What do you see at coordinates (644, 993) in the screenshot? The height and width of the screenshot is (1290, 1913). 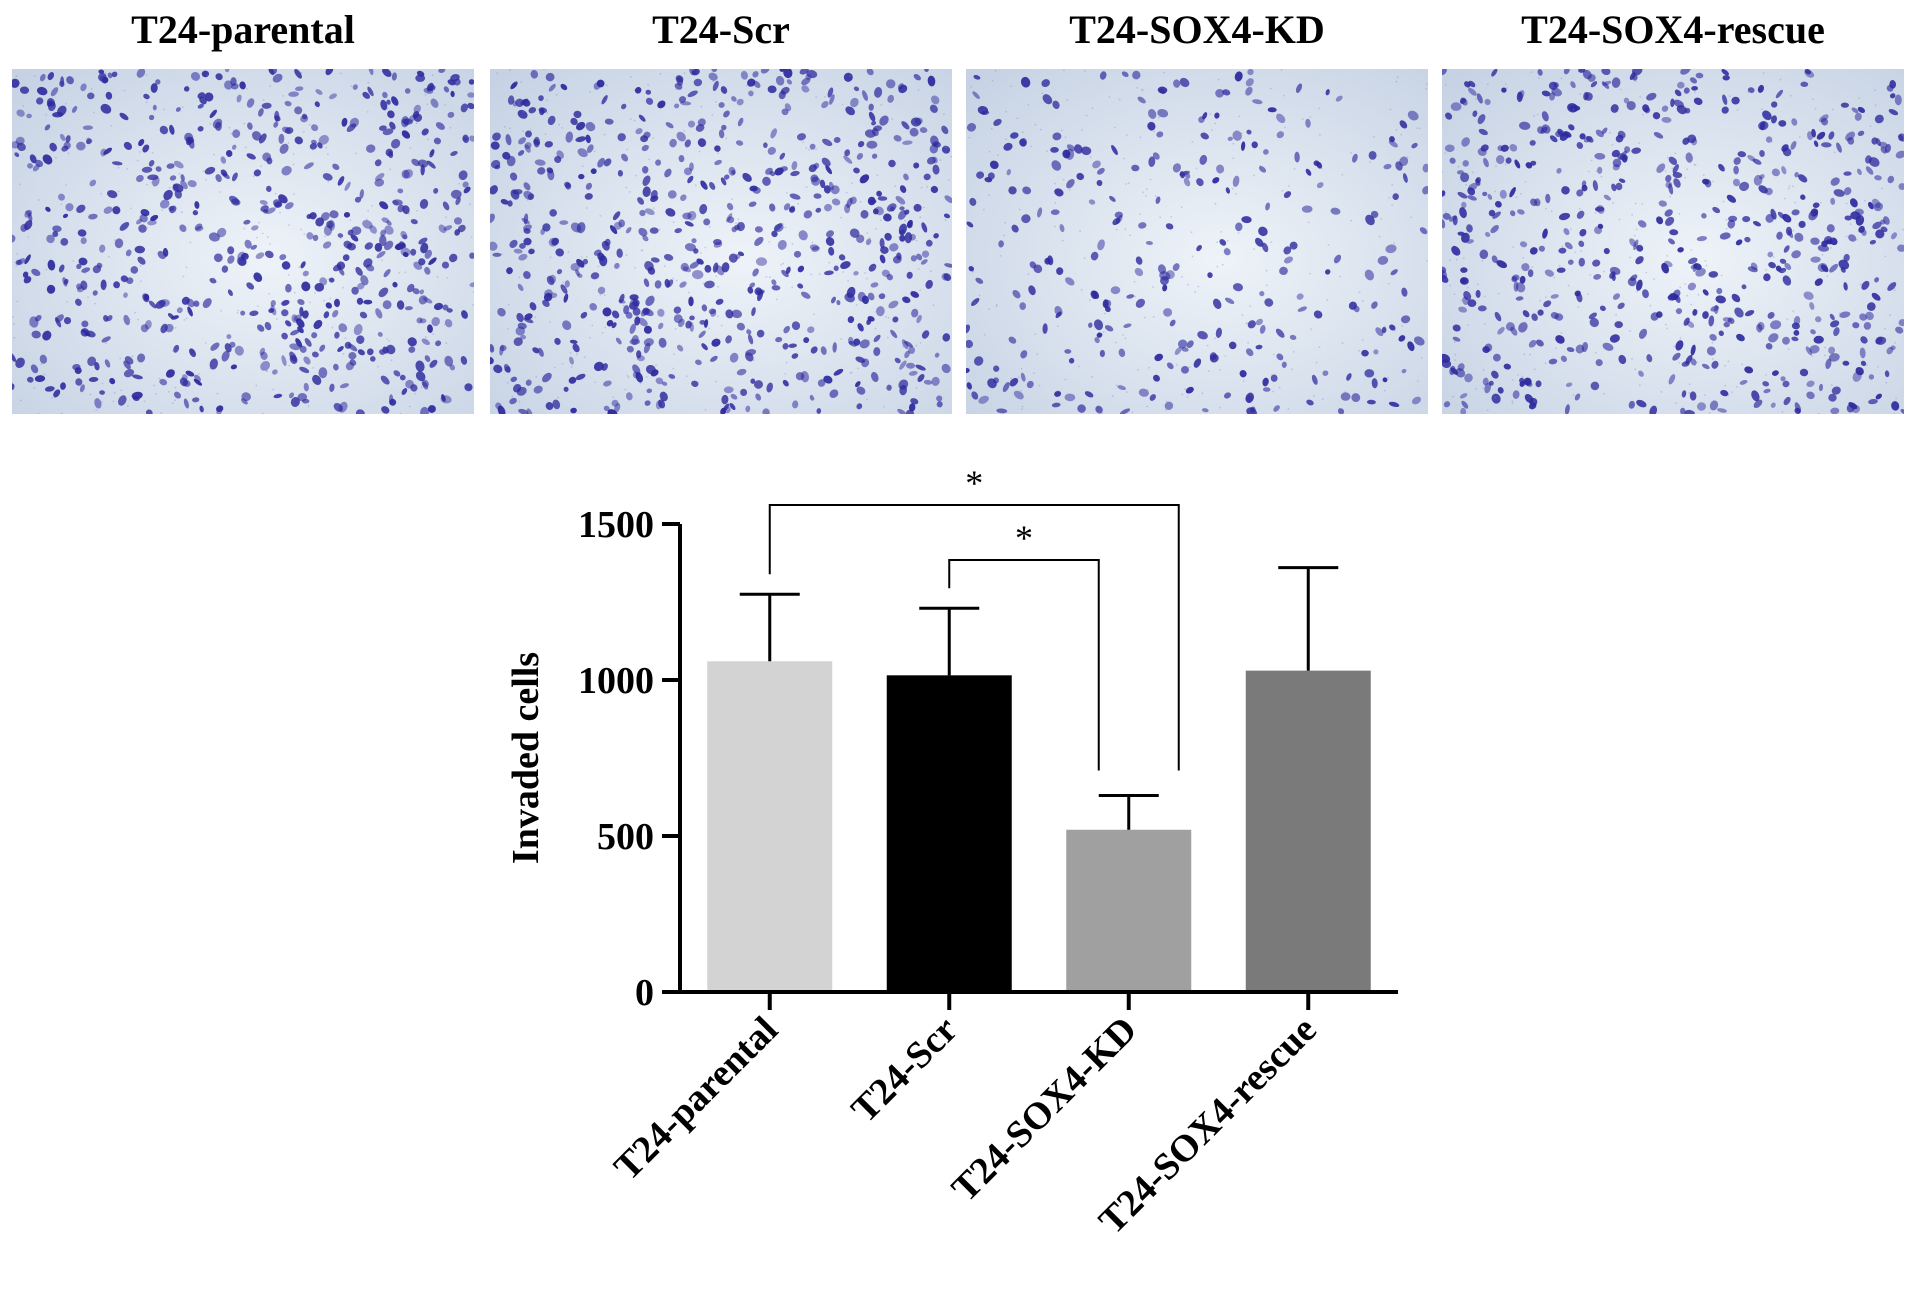 I see `y-tick-label: 0` at bounding box center [644, 993].